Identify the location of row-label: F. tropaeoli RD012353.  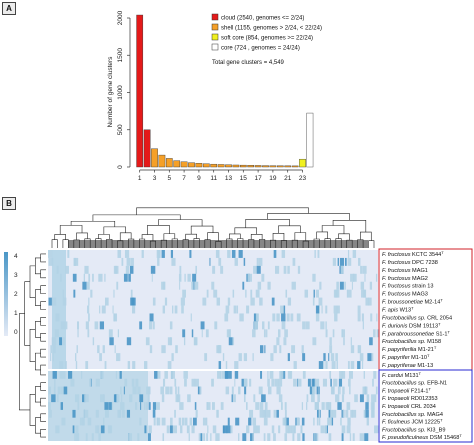
(410, 399).